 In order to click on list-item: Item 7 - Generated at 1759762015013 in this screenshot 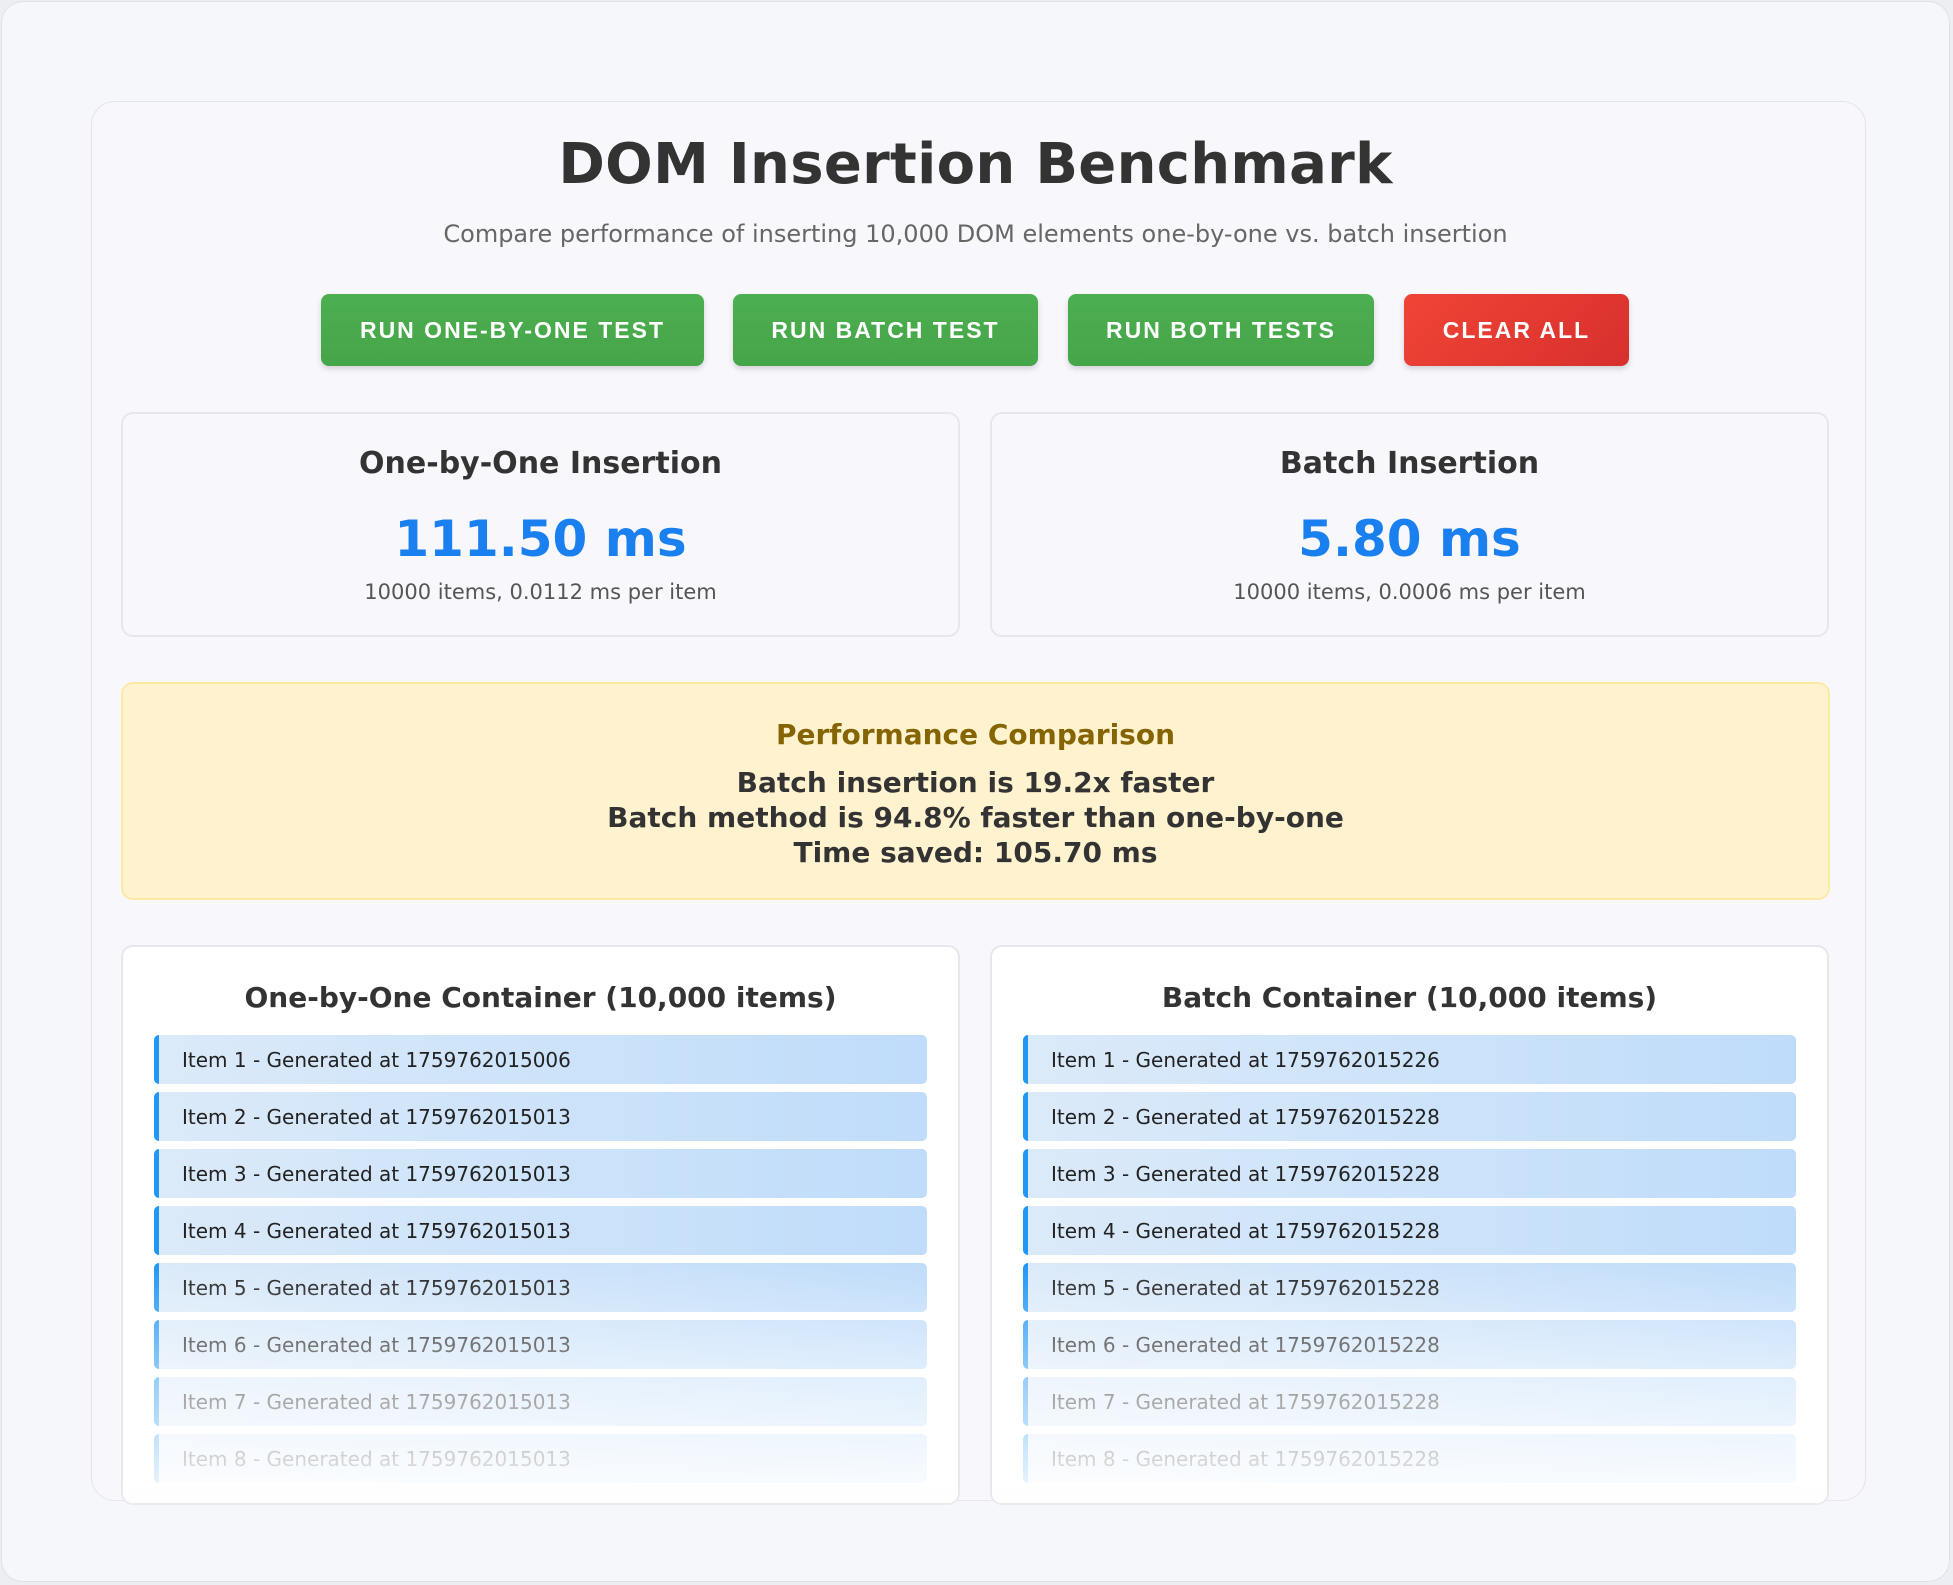, I will do `click(540, 1401)`.